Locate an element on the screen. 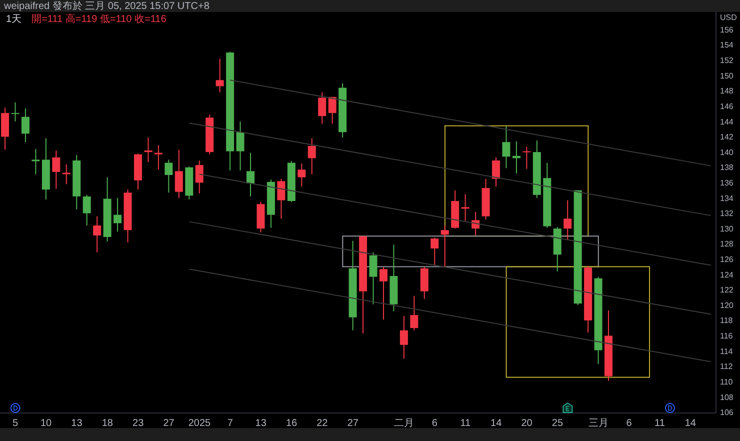 This screenshot has width=740, height=441. y-tick-label: 114 is located at coordinates (727, 351).